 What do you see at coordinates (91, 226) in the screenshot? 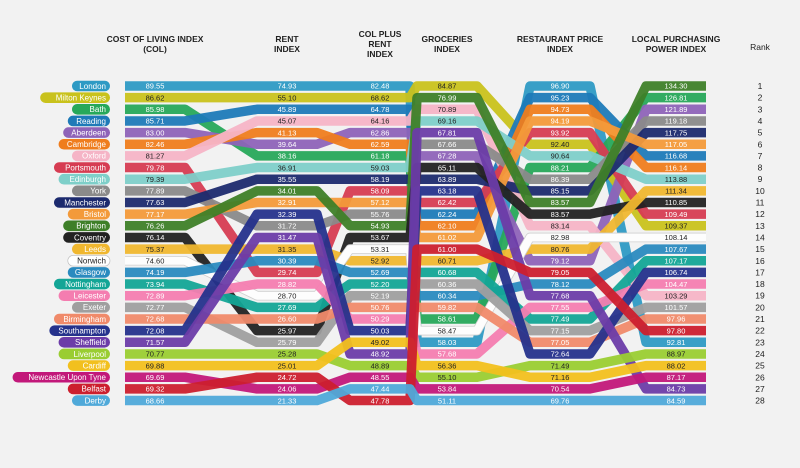
I see `city-label: Brighton` at bounding box center [91, 226].